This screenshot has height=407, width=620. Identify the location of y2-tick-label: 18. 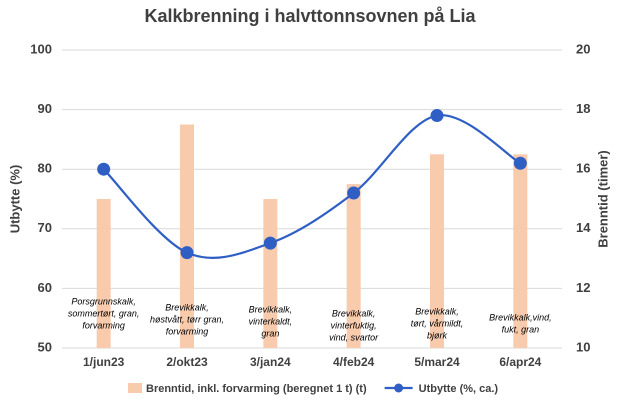
(583, 108).